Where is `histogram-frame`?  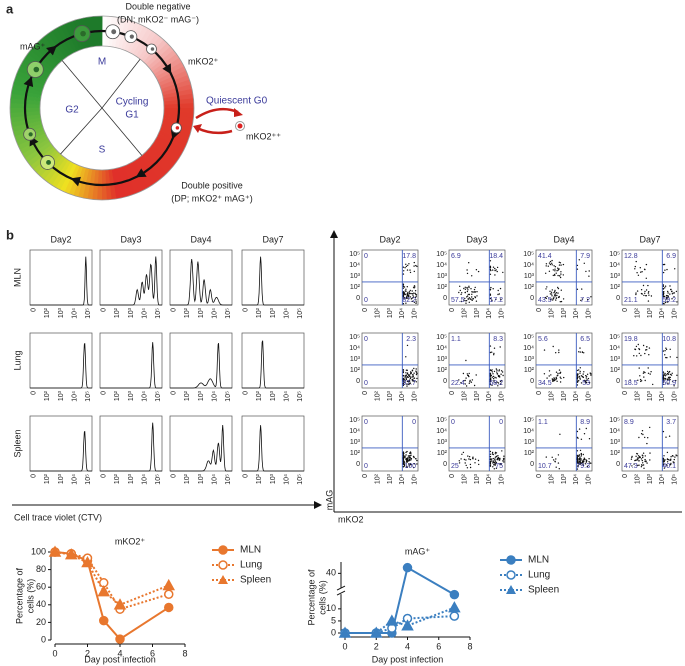 histogram-frame is located at coordinates (273, 360).